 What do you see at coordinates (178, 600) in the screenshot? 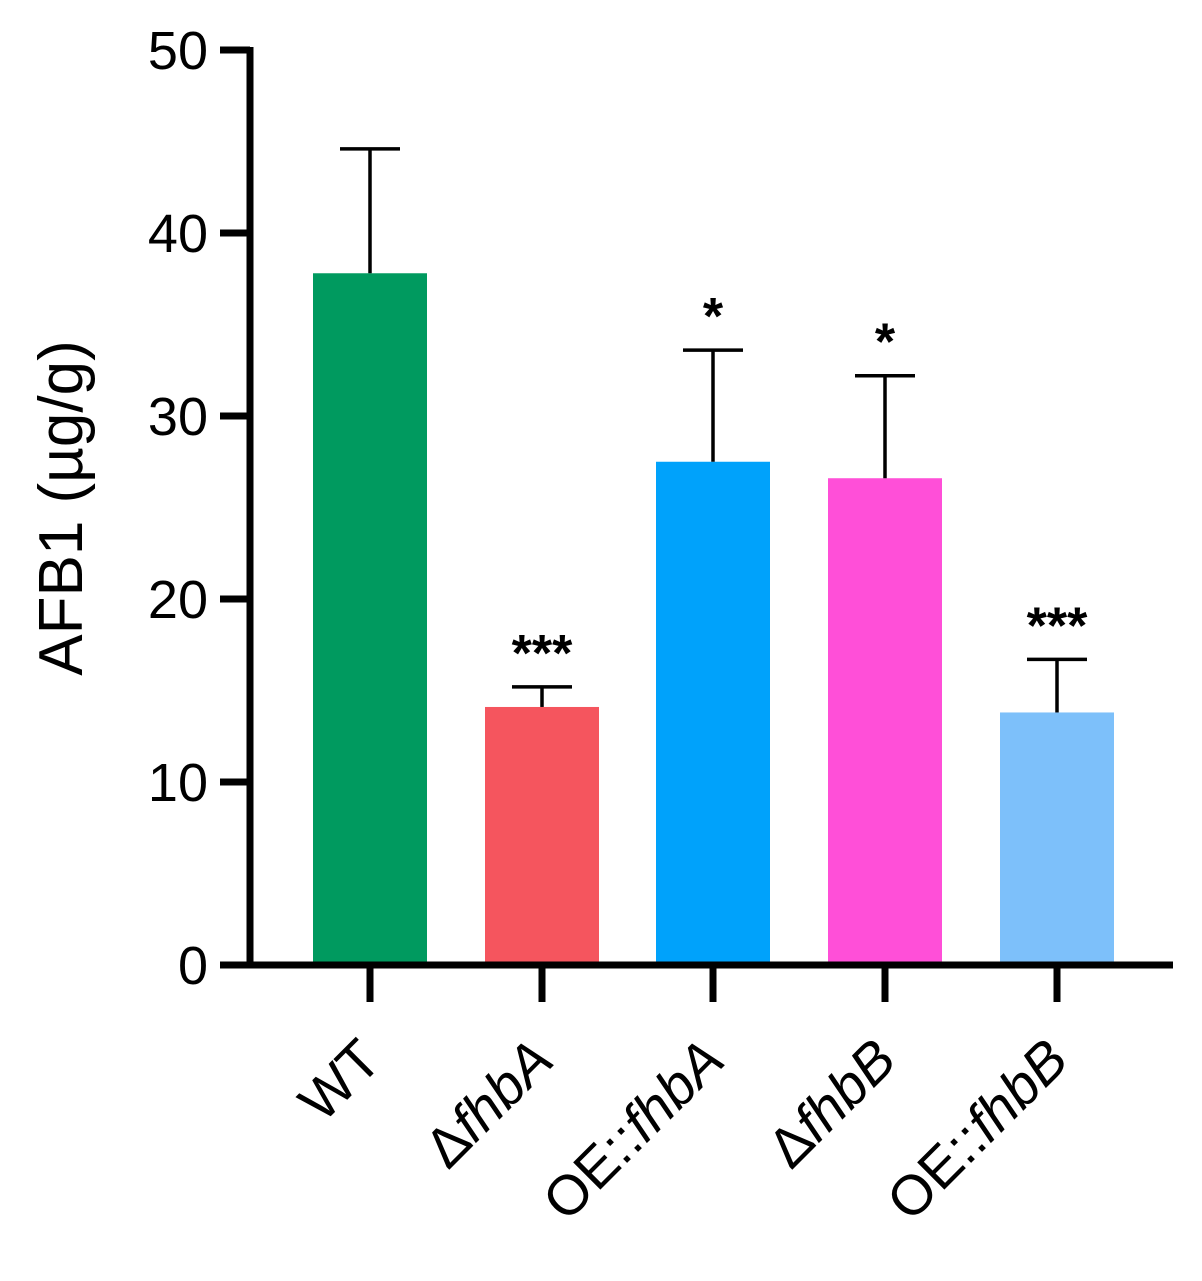
I see `y-tick-label: 20` at bounding box center [178, 600].